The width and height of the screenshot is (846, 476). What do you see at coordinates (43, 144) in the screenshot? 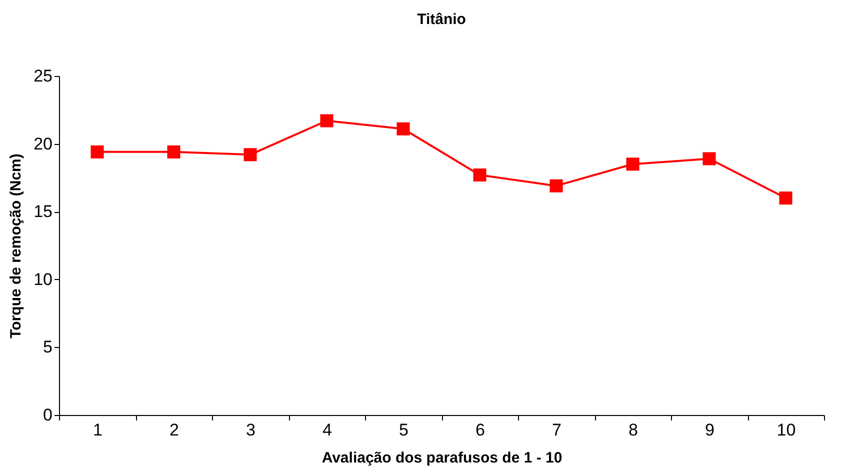
I see `y-tick-label: 20` at bounding box center [43, 144].